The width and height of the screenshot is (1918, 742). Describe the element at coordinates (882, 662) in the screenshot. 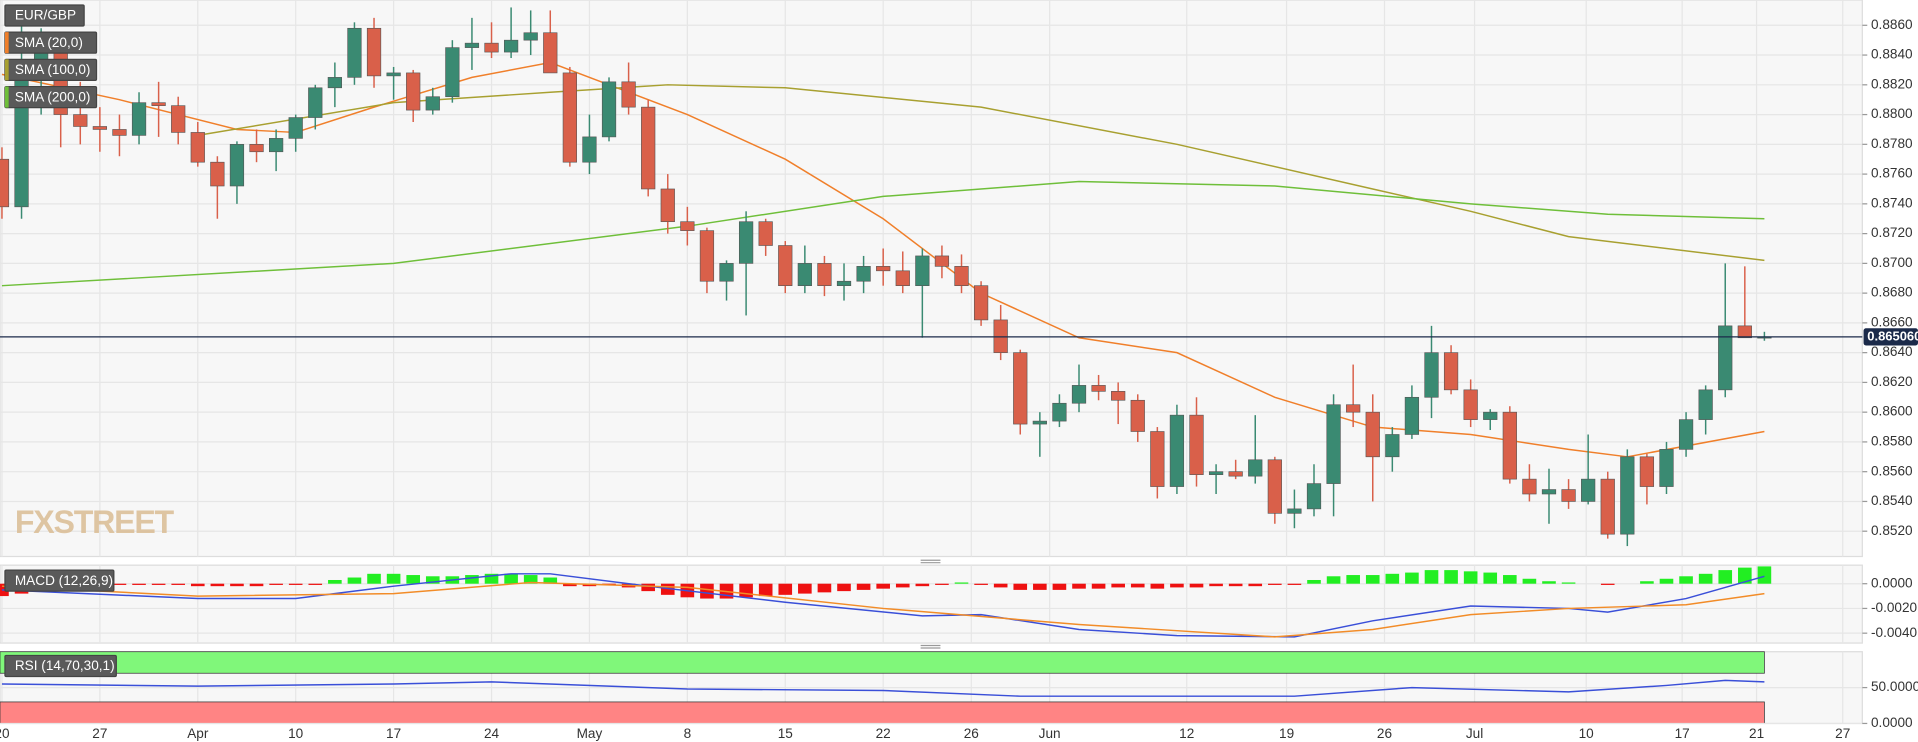

I see `overbought-zone` at that location.